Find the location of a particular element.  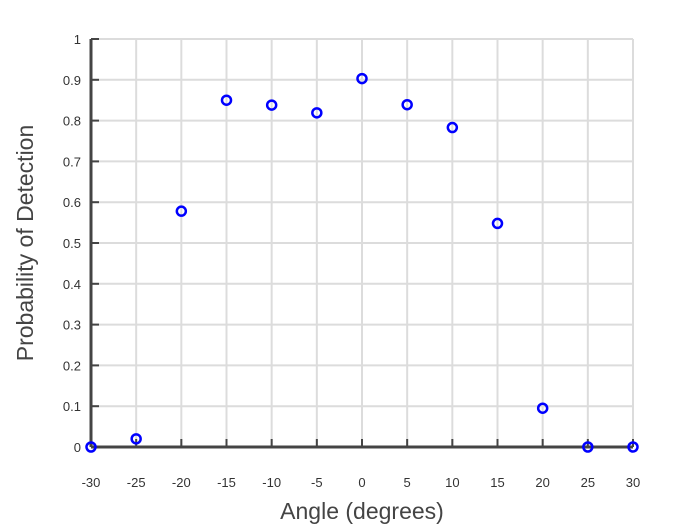

x-tick-label: -15 is located at coordinates (226, 482).